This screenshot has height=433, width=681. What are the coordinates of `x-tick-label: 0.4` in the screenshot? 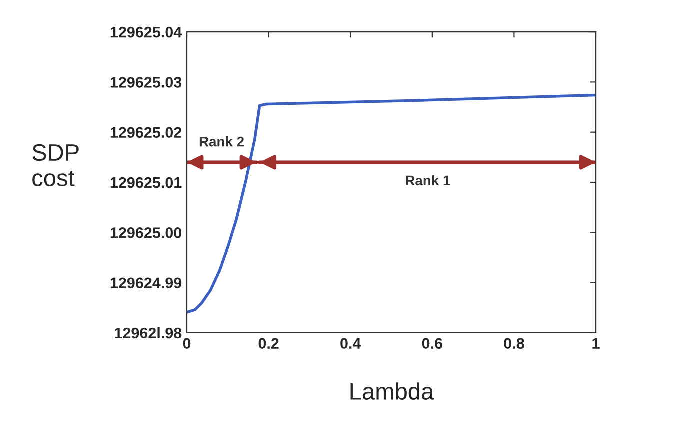 It's located at (351, 344).